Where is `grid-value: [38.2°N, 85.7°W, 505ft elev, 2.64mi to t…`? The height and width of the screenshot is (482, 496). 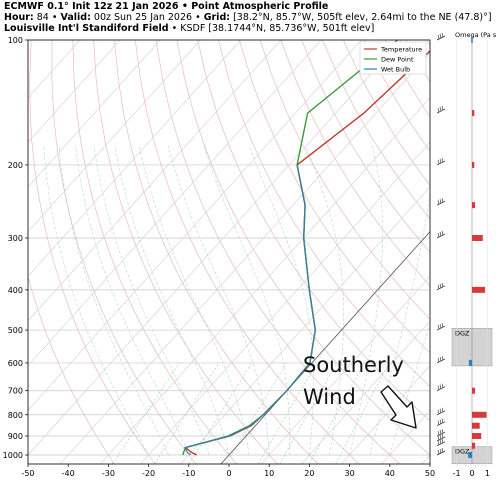
grid-value: [38.2°N, 85.7°W, 505ft elev, 2.64mi to t… is located at coordinates (362, 17).